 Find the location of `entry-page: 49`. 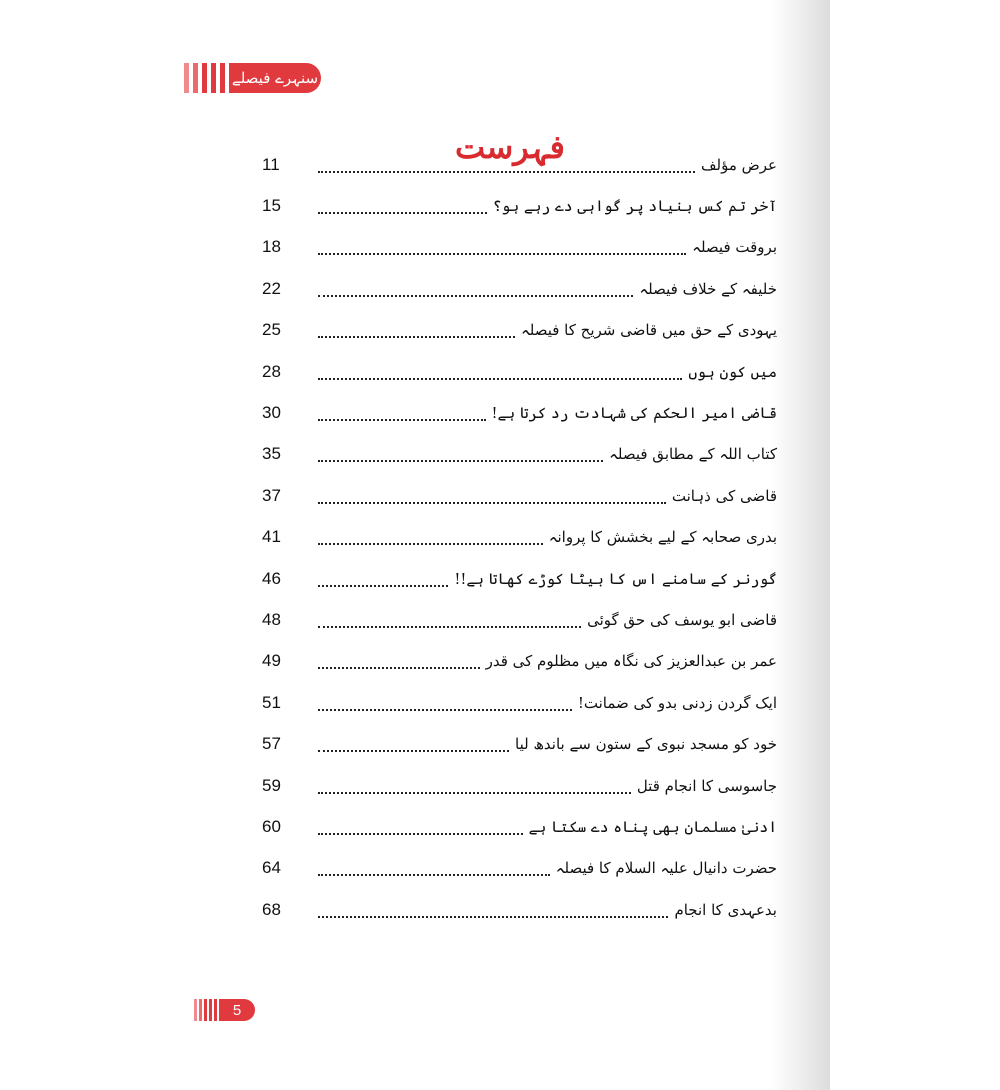

entry-page: 49 is located at coordinates (271, 661).